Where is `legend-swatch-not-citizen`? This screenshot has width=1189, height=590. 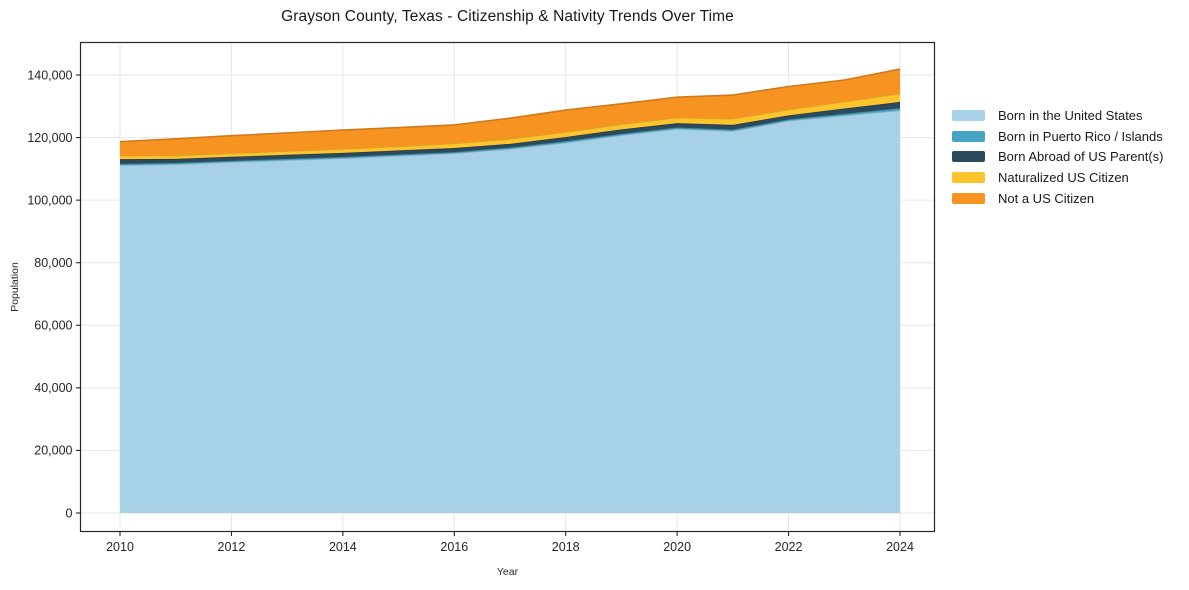
legend-swatch-not-citizen is located at coordinates (968, 198).